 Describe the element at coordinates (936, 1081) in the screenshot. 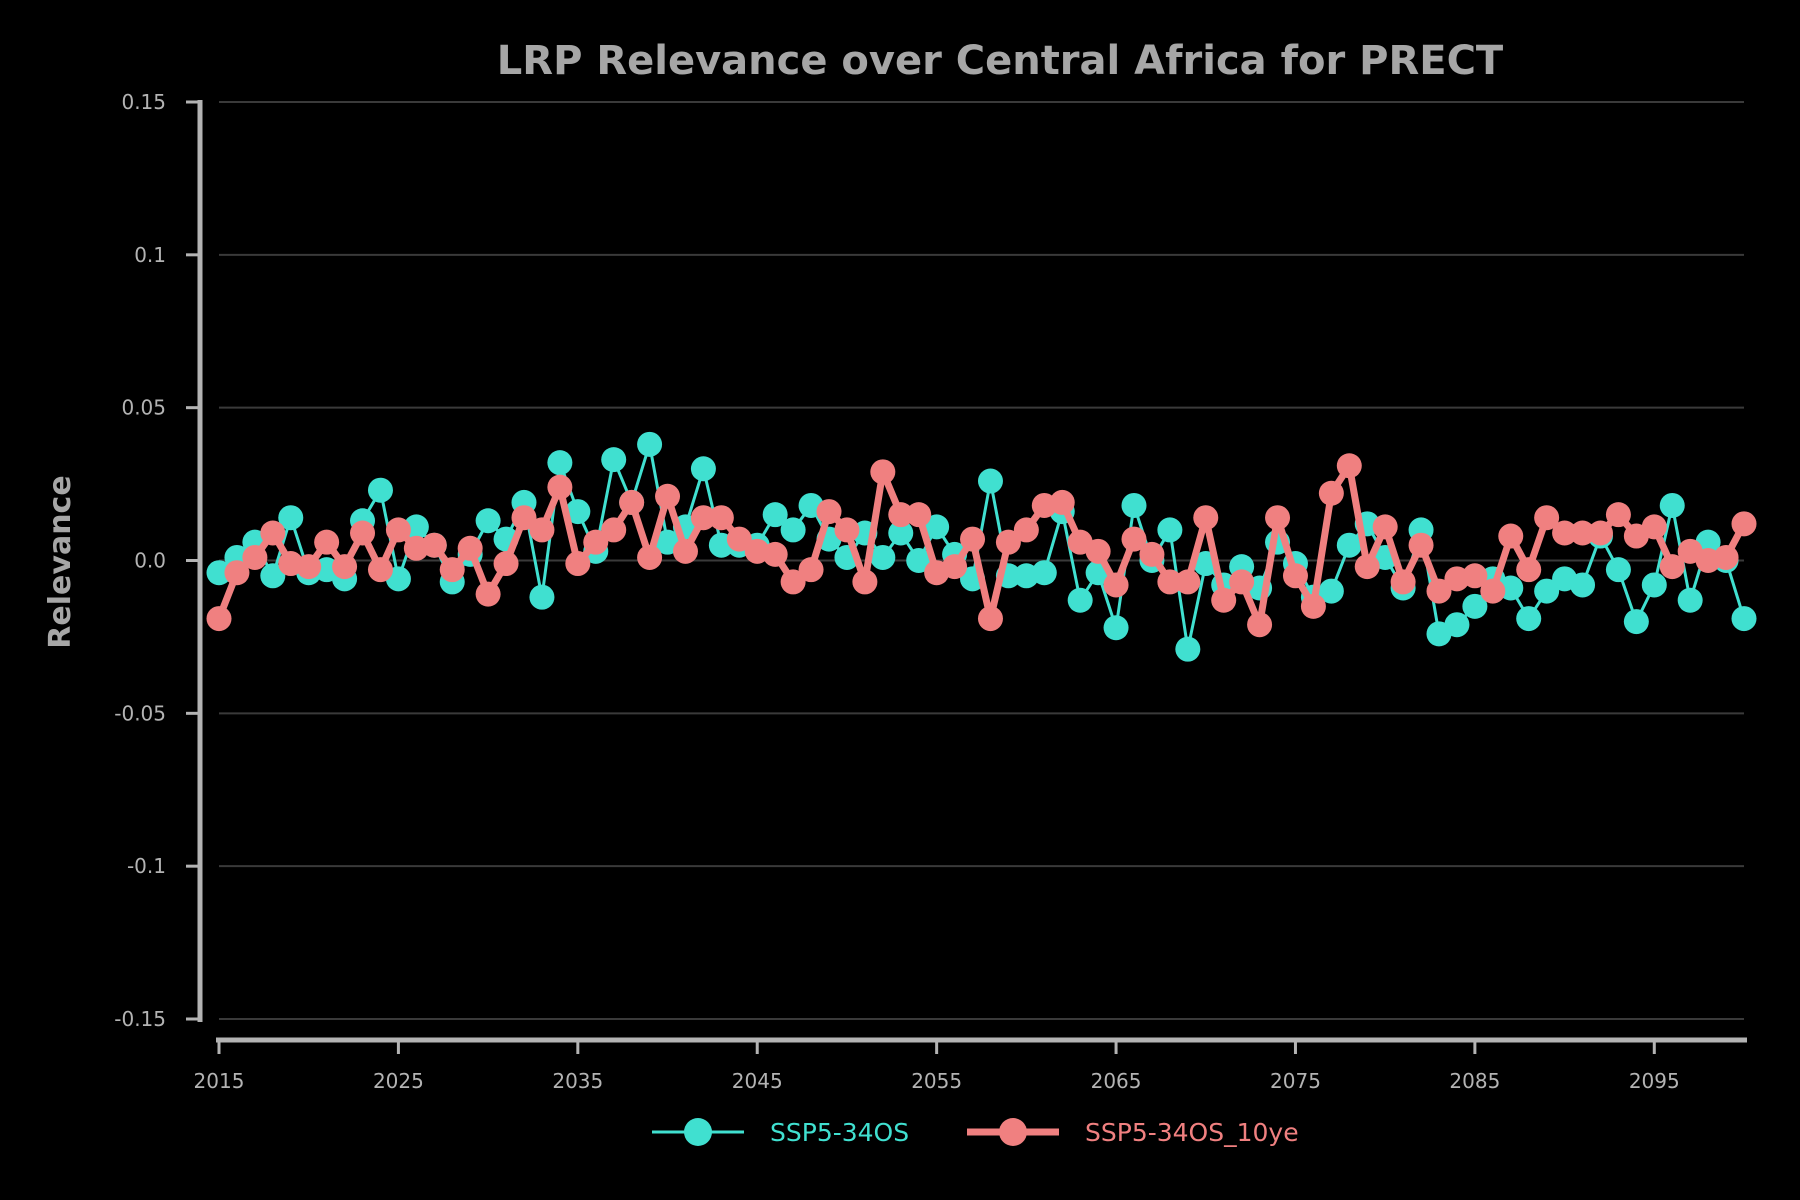

I see `x-tick-label: 2055` at that location.